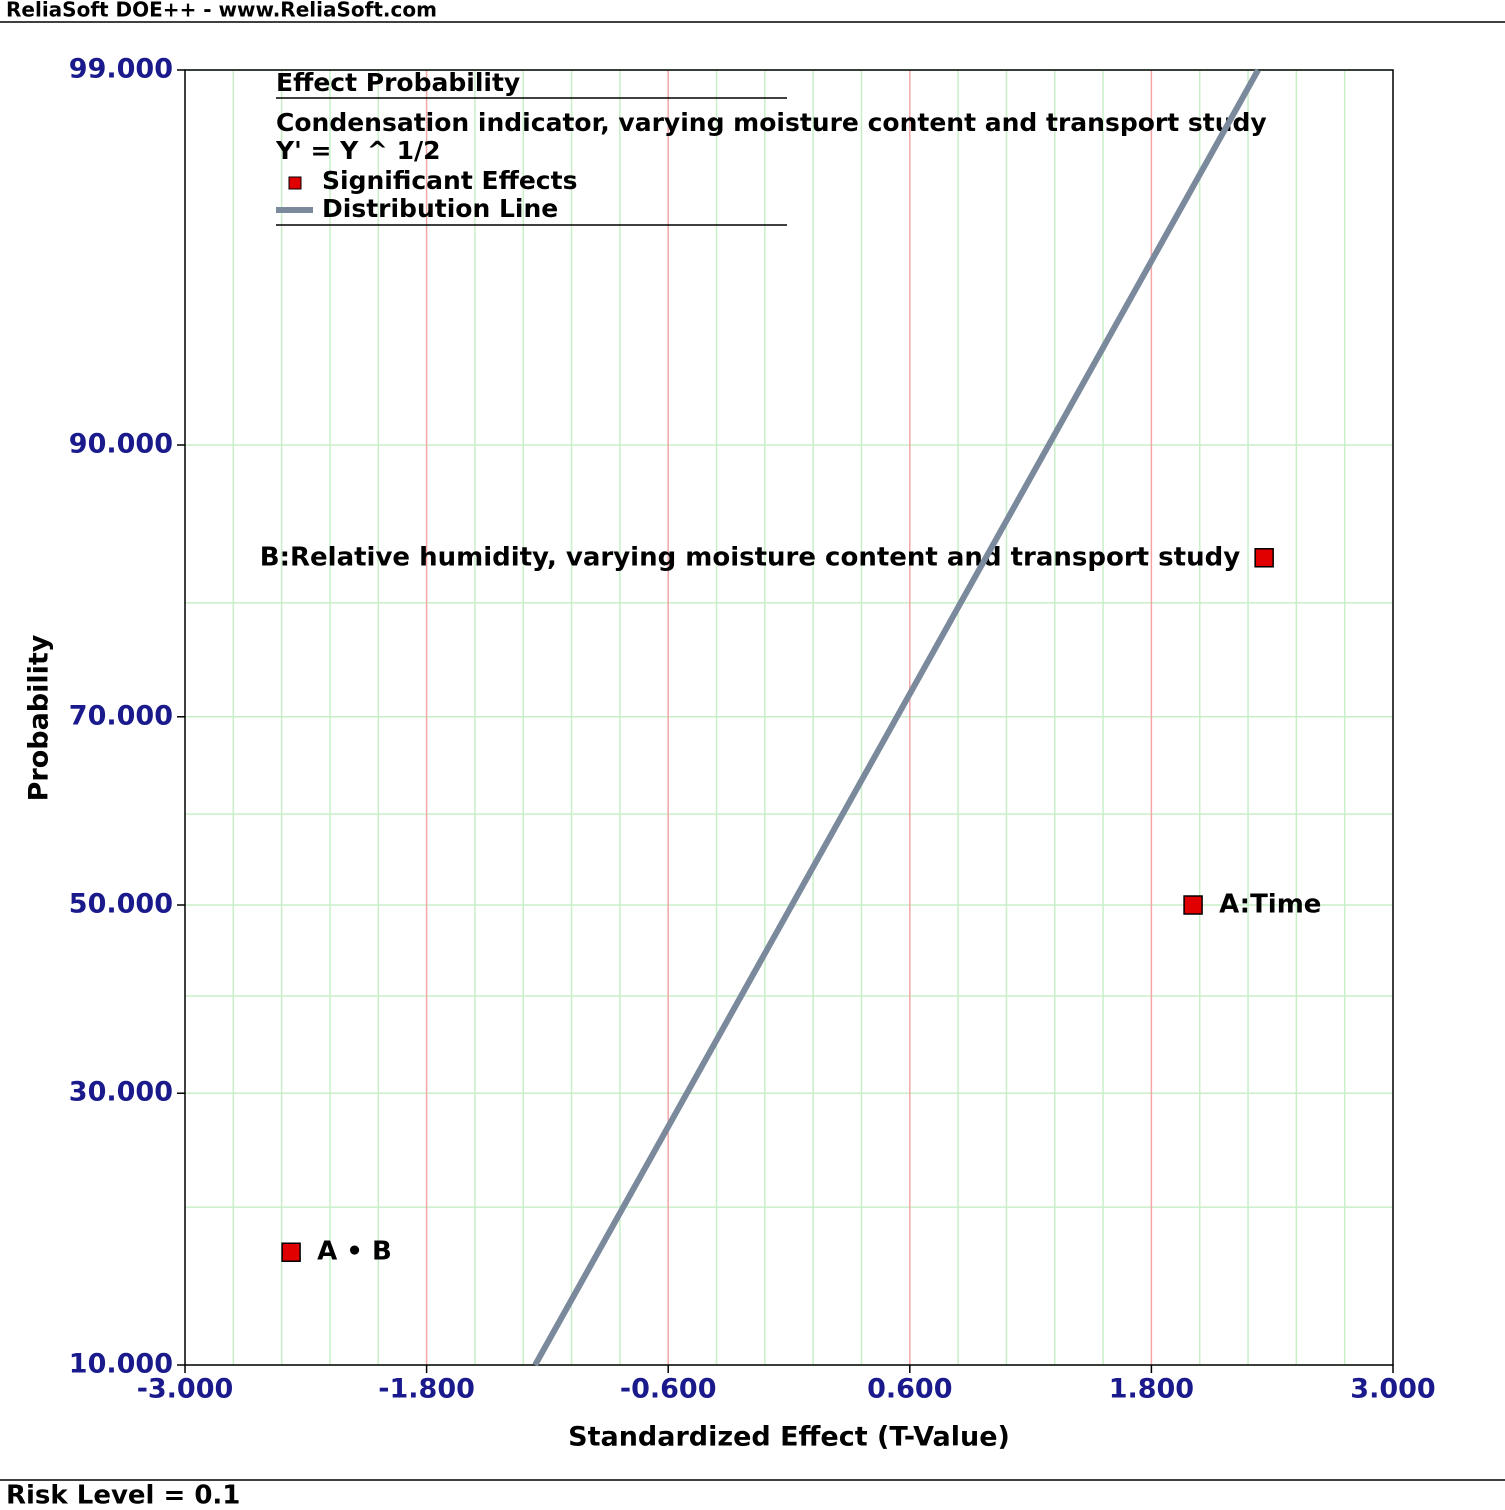 Image resolution: width=1505 pixels, height=1510 pixels. What do you see at coordinates (354, 1252) in the screenshot?
I see `point-label: A • B` at bounding box center [354, 1252].